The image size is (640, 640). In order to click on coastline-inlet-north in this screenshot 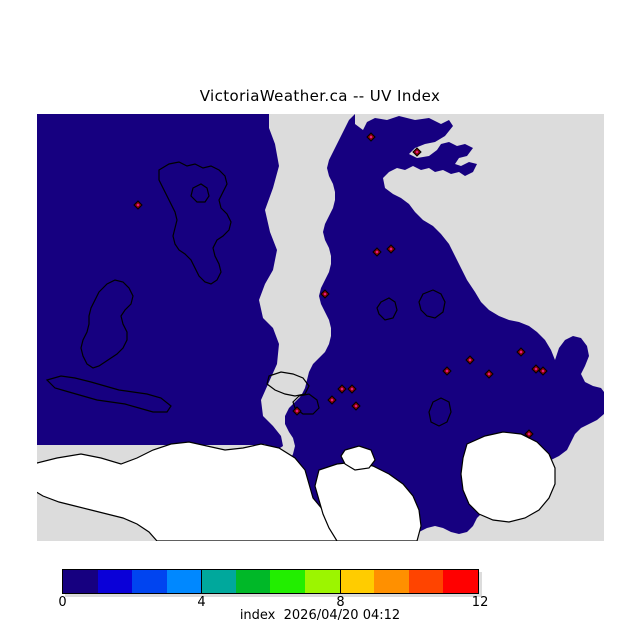, I will do `click(200, 193)`.